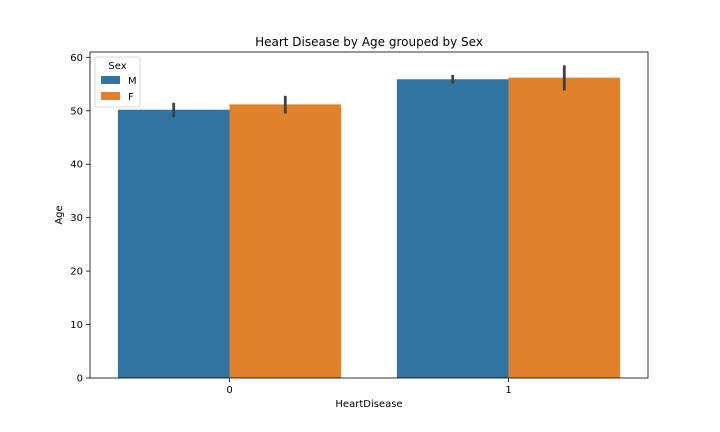 This screenshot has width=720, height=432. I want to click on y-axis: 0 10 20 30 40 50 60, so click(80, 219).